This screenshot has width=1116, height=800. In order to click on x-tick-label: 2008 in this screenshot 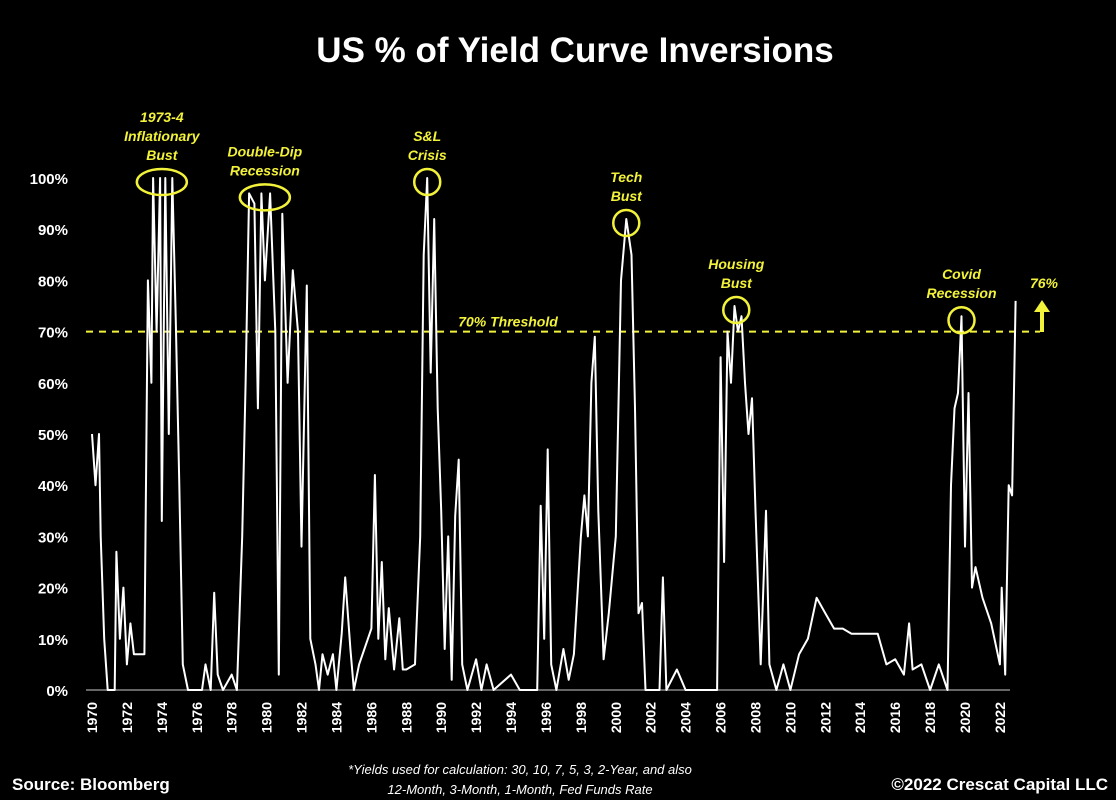, I will do `click(755, 717)`.